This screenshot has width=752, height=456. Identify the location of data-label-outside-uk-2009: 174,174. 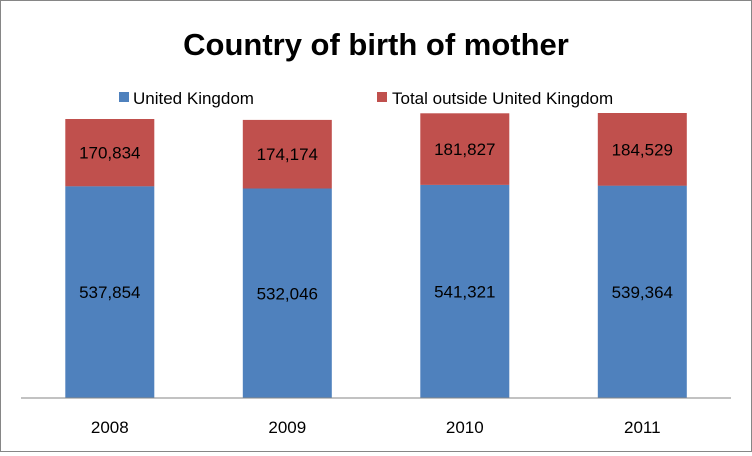
(287, 154).